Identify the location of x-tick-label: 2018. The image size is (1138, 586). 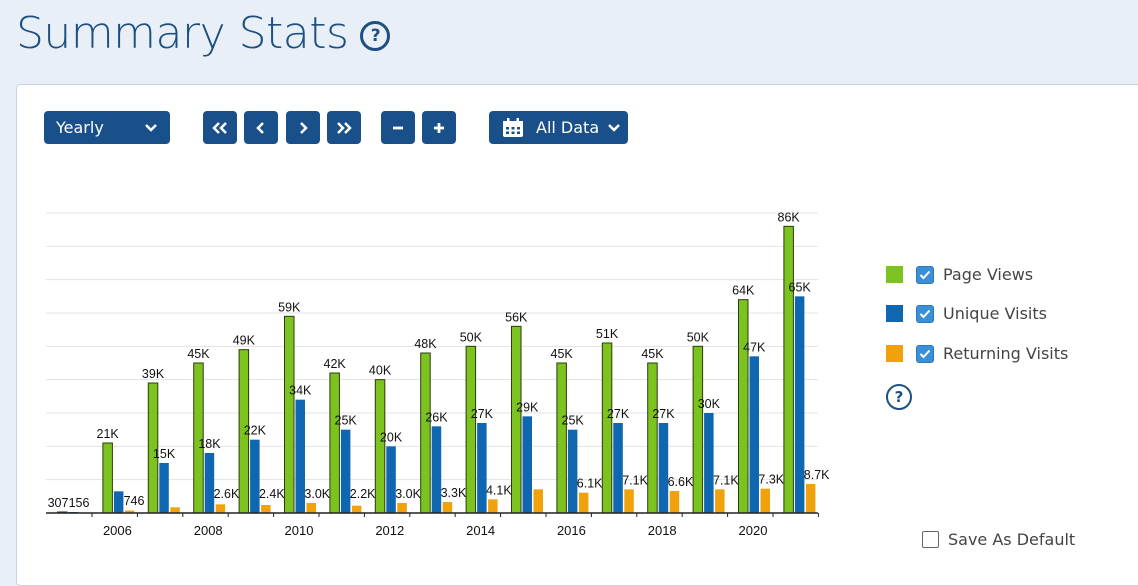
(662, 530).